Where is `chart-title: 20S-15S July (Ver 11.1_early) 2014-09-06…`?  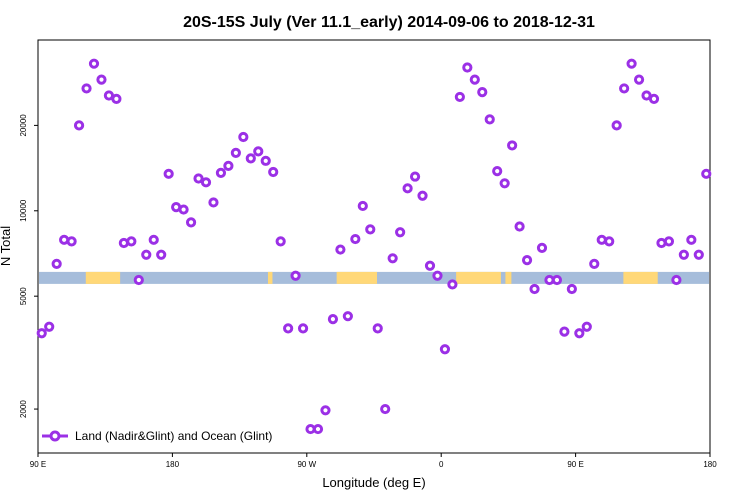
chart-title: 20S-15S July (Ver 11.1_early) 2014-09-06… is located at coordinates (389, 22).